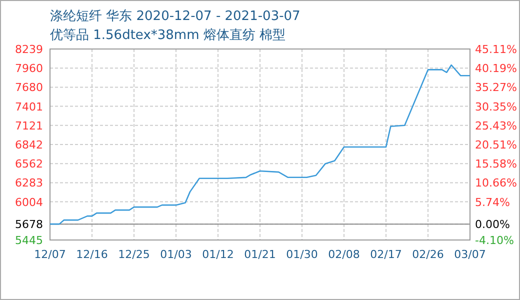  I want to click on y-tick-label: 8239, so click(29, 49).